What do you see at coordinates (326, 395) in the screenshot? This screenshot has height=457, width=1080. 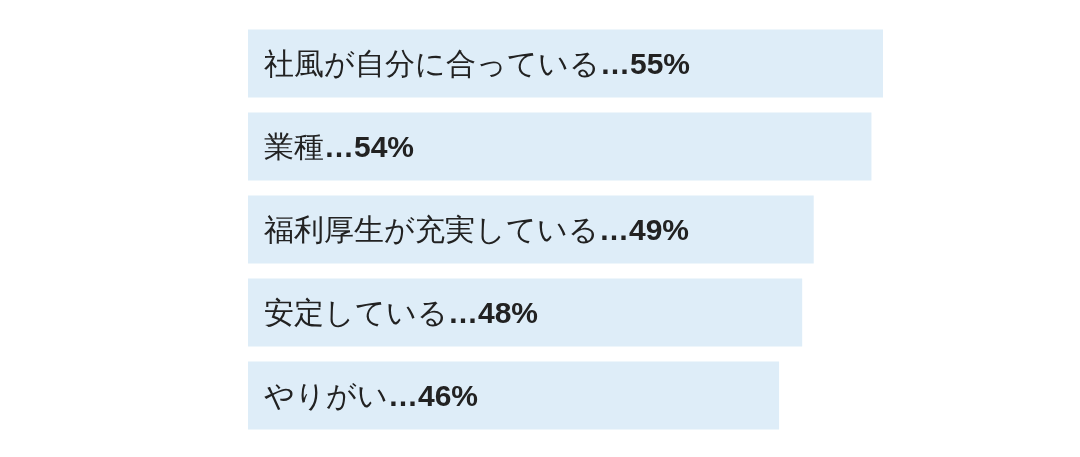 I see `y-tick-label: やりがい` at bounding box center [326, 395].